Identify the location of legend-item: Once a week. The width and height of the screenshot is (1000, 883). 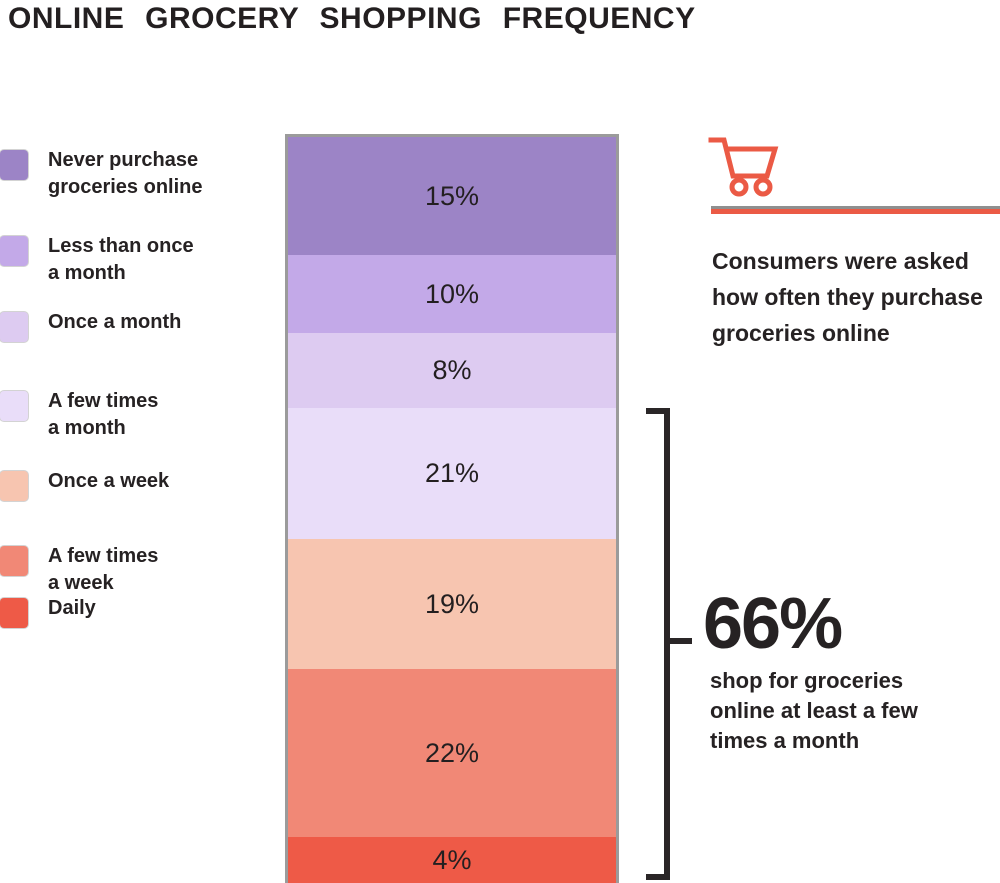
(85, 485).